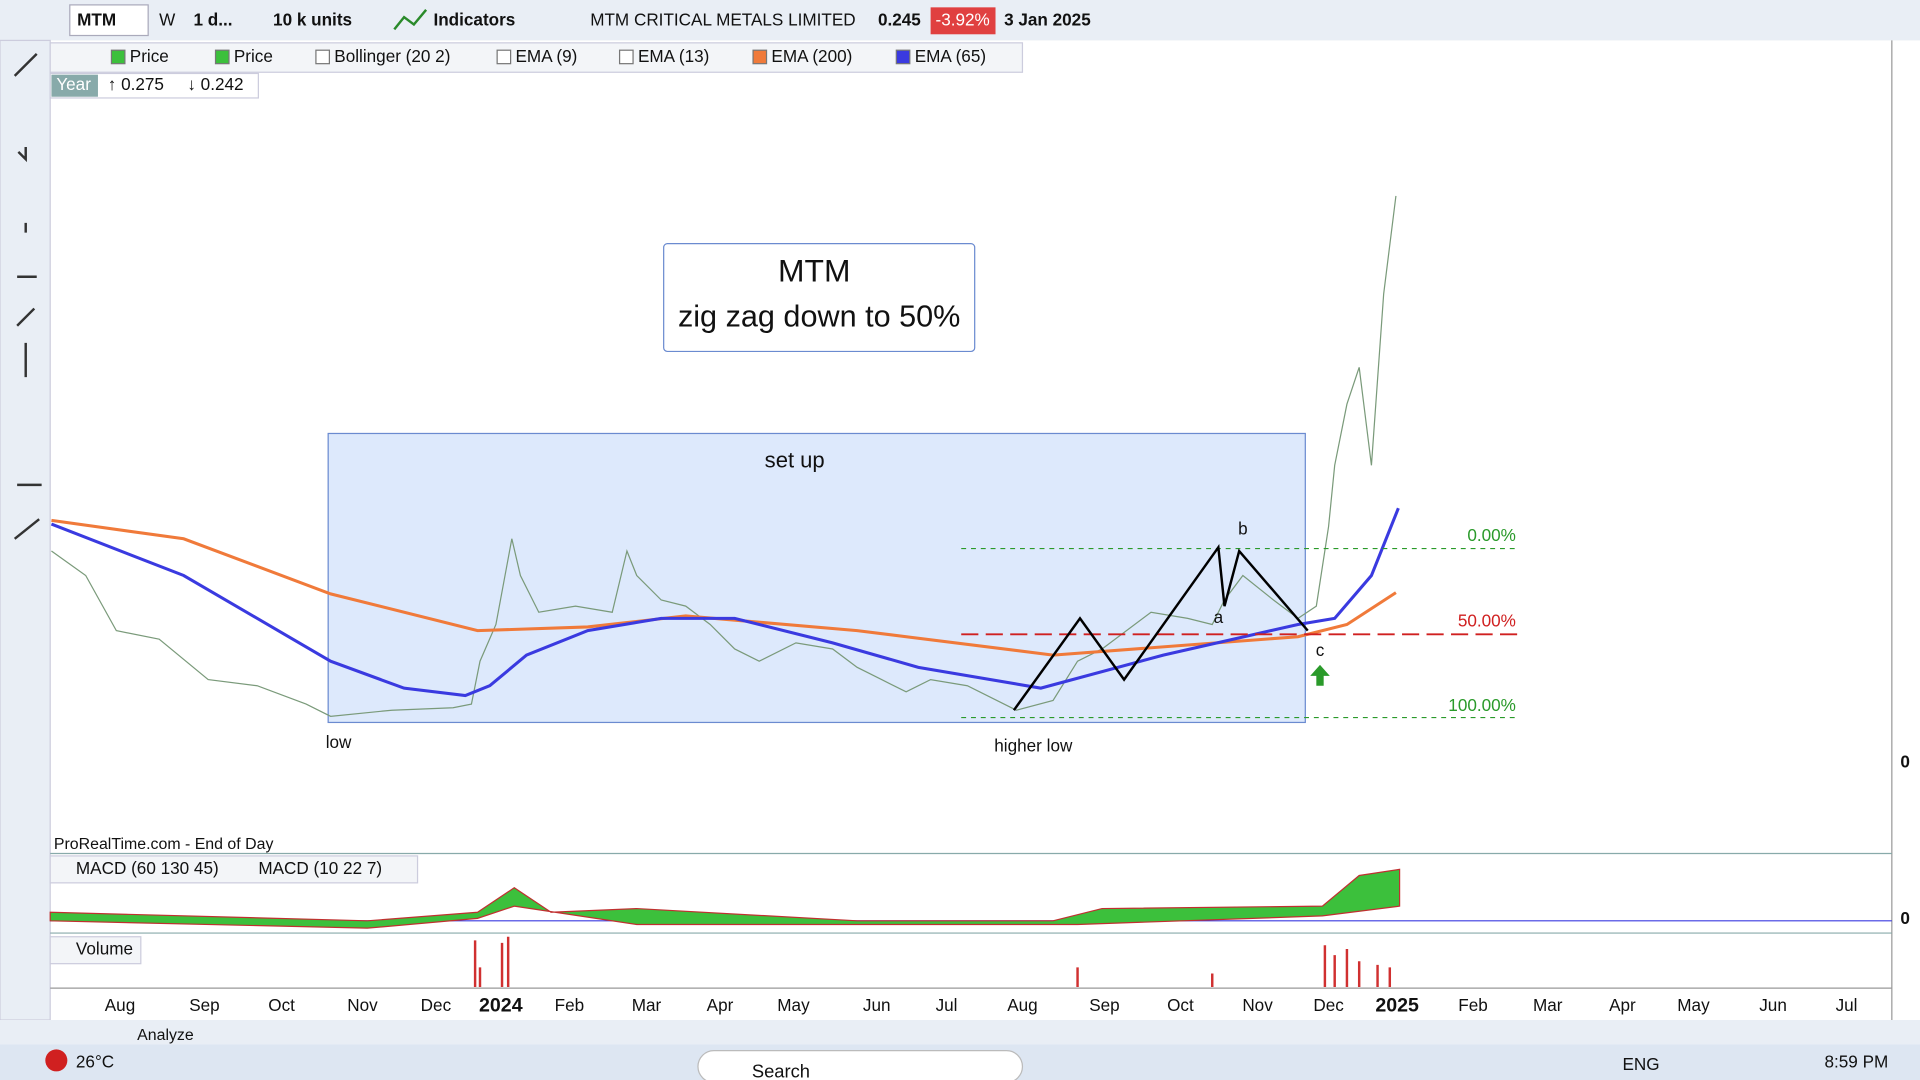  I want to click on year-low: ↓ 0.242, so click(215, 84).